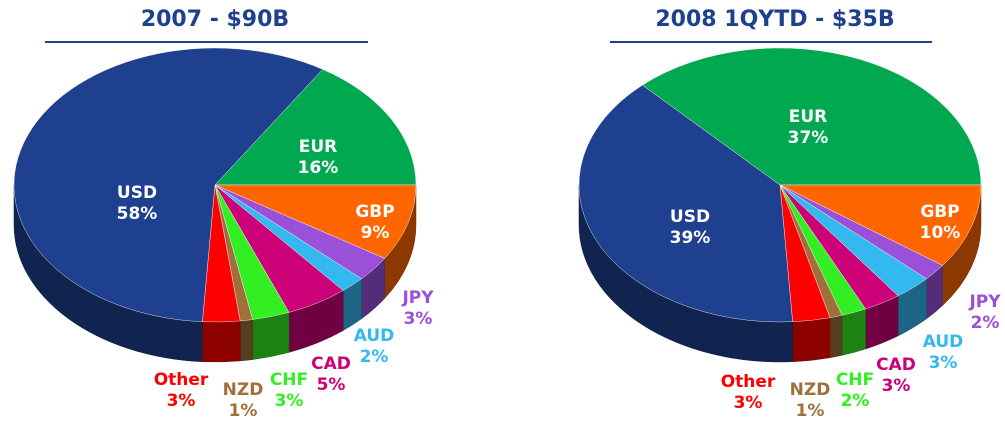 This screenshot has width=1005, height=426. What do you see at coordinates (331, 385) in the screenshot?
I see `slice-value-label: 5%` at bounding box center [331, 385].